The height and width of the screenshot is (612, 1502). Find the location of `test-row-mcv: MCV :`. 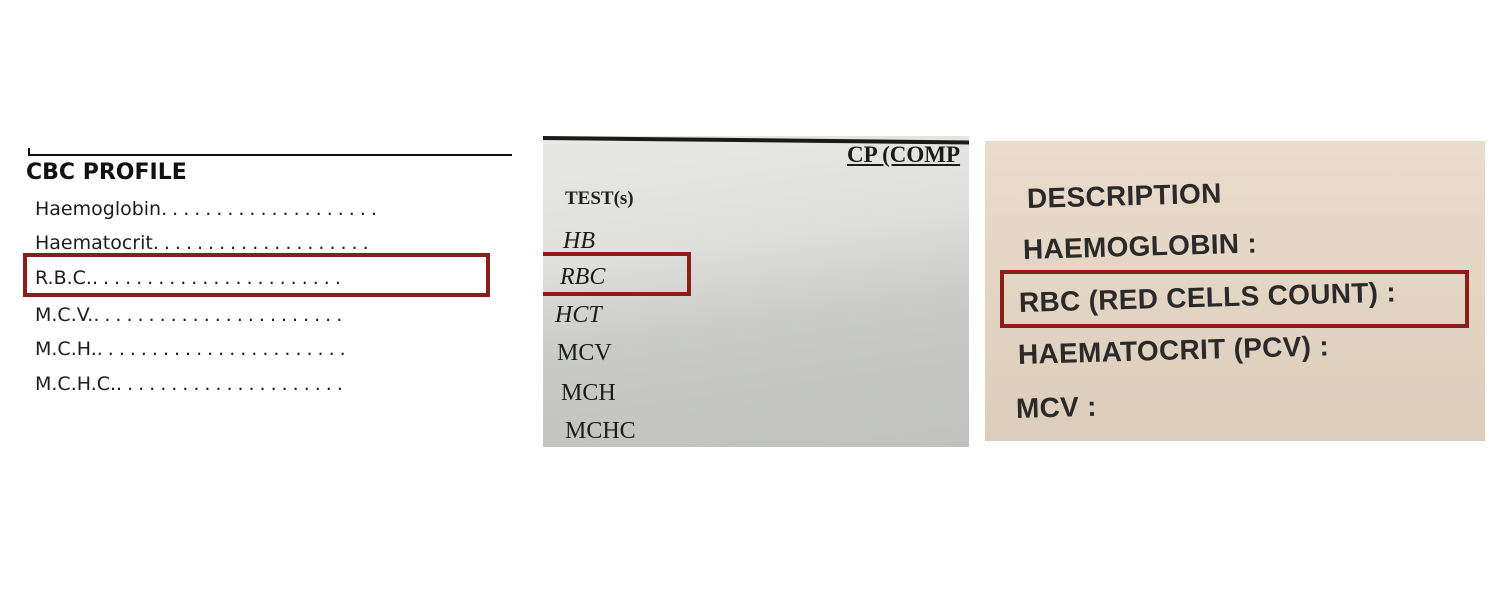

test-row-mcv: MCV : is located at coordinates (1056, 407).